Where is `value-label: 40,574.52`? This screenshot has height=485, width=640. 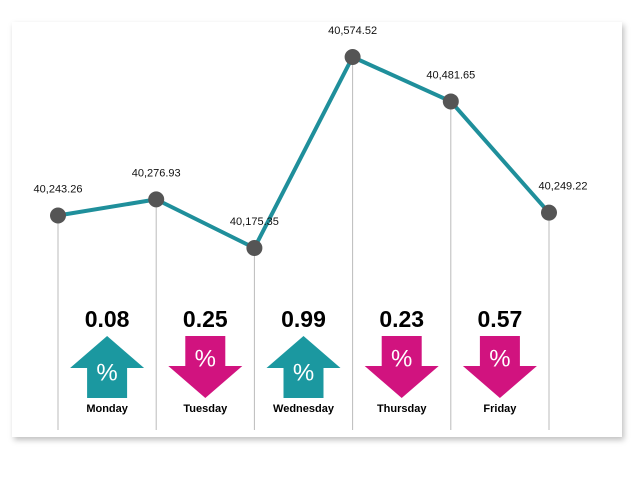 value-label: 40,574.52 is located at coordinates (352, 31).